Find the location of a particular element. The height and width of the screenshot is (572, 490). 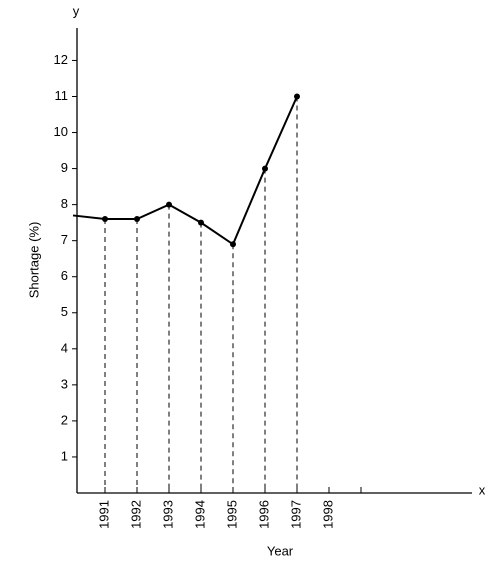

y-tick-label: 2 is located at coordinates (64, 419).